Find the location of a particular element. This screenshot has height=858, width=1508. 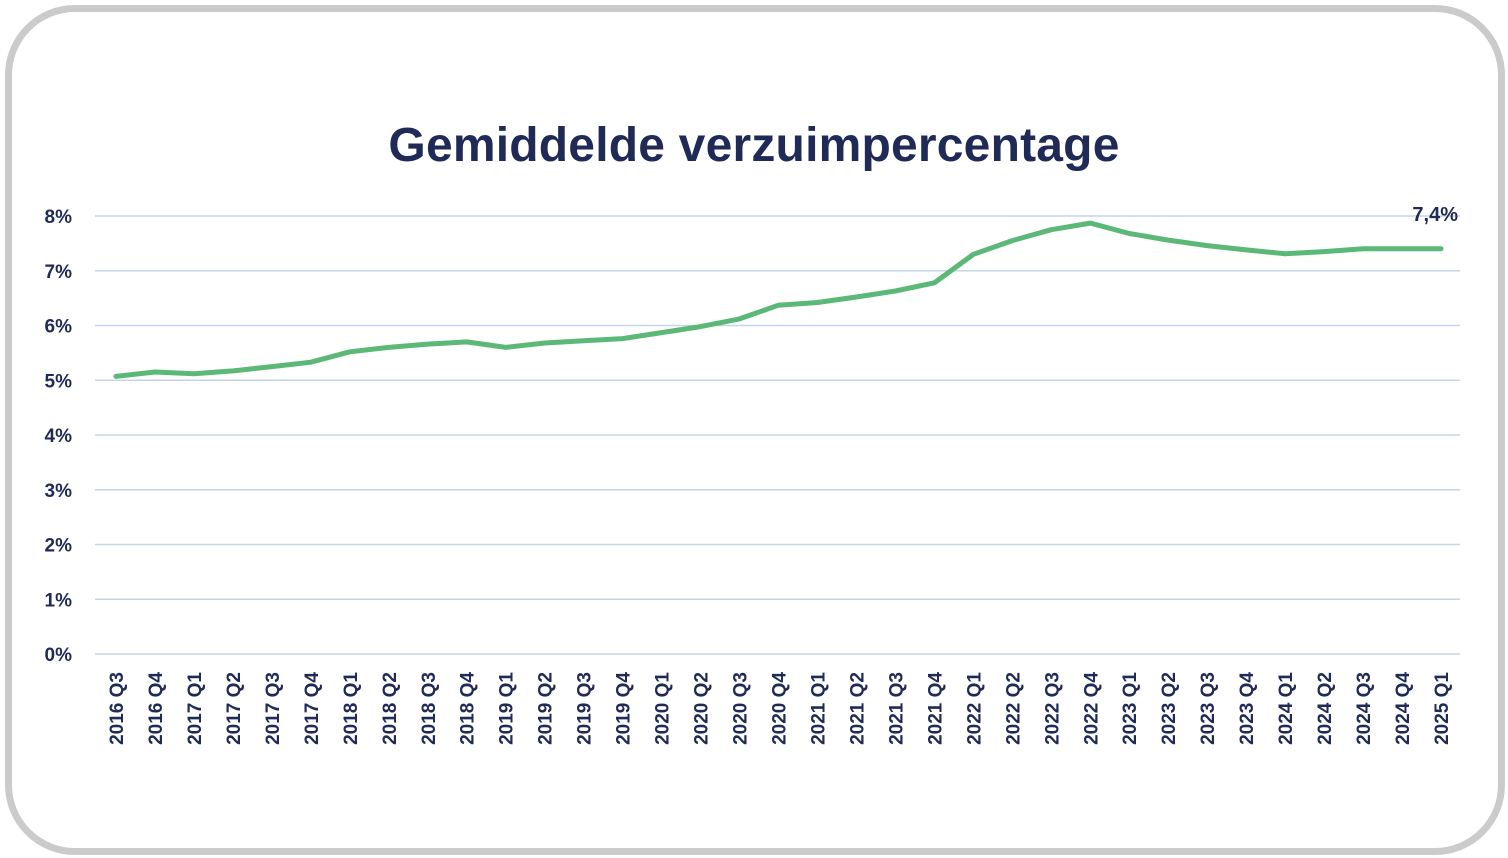

x-tick-label: 2021 Q4 is located at coordinates (935, 708).